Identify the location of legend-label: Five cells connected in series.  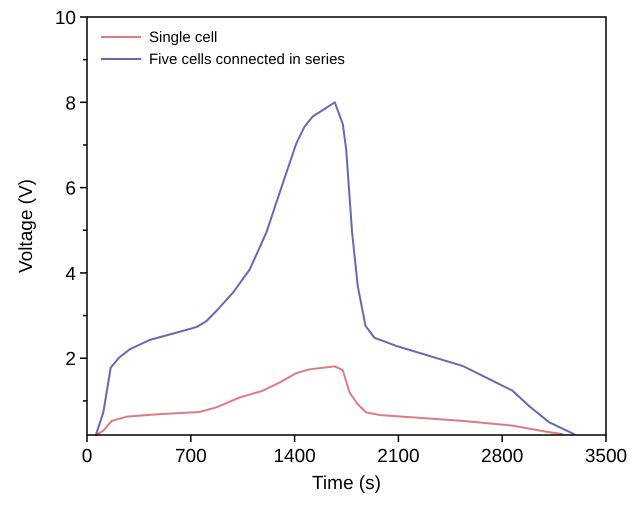
(247, 59).